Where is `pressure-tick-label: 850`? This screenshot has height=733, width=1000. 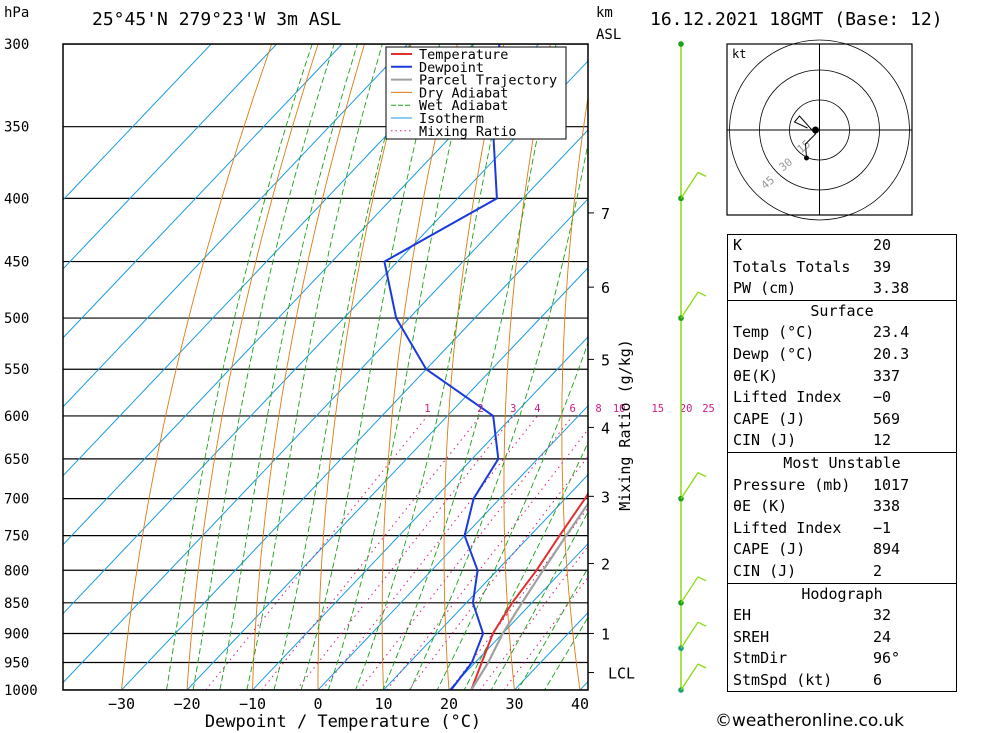 pressure-tick-label: 850 is located at coordinates (16, 604).